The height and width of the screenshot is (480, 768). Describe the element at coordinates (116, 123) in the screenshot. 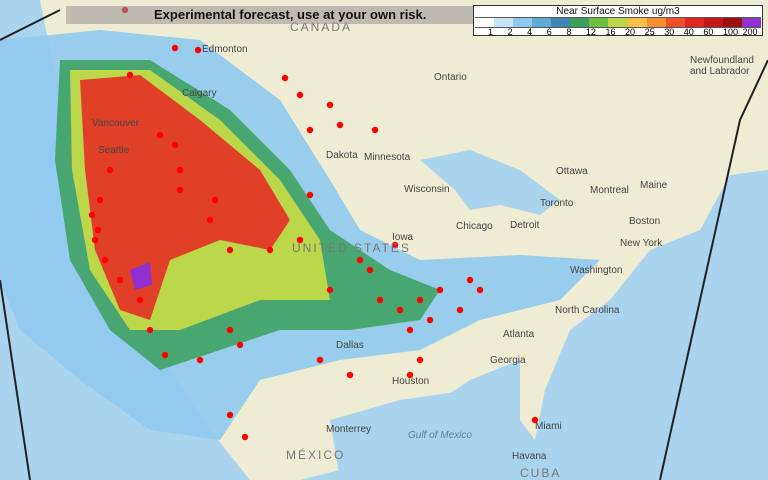

I see `map-label-city: Vancouver` at that location.